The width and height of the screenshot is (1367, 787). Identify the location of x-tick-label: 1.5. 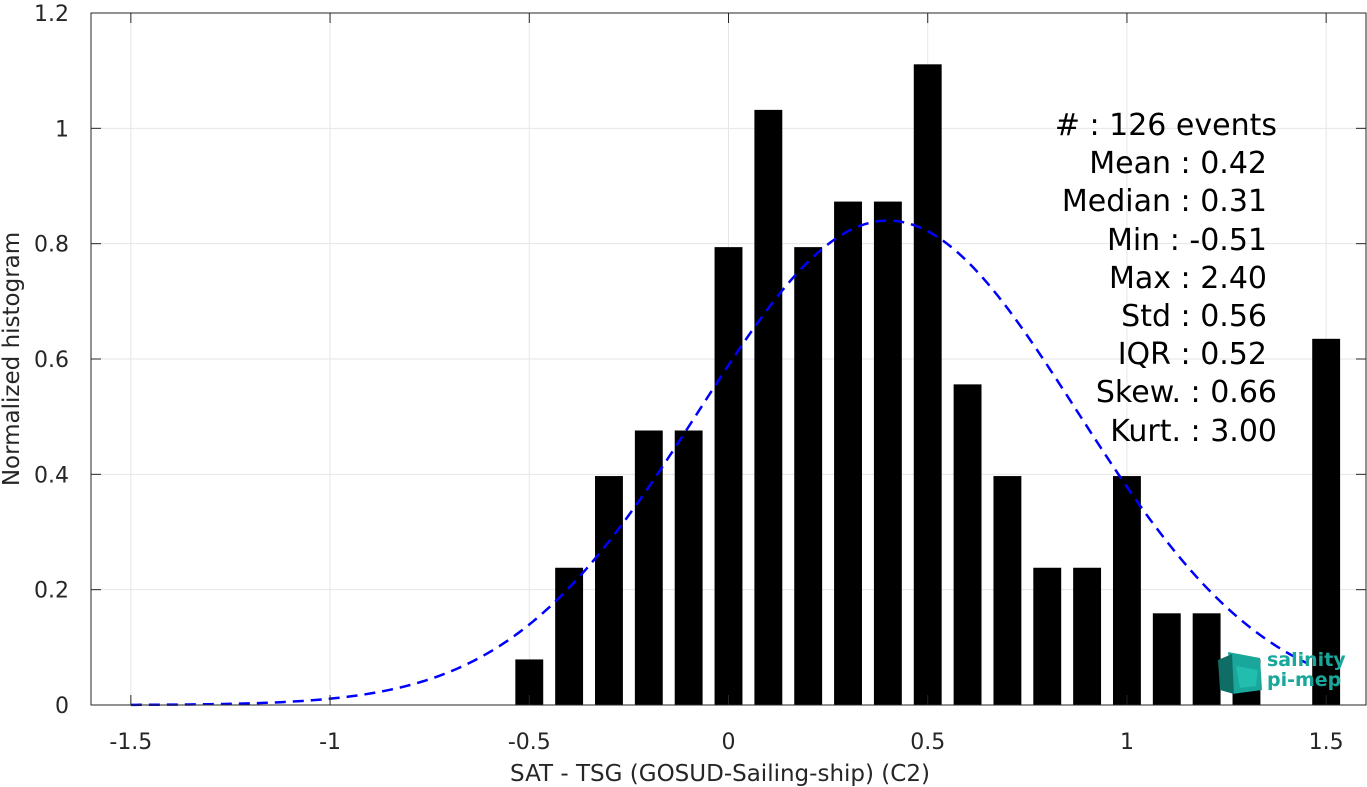
(1326, 742).